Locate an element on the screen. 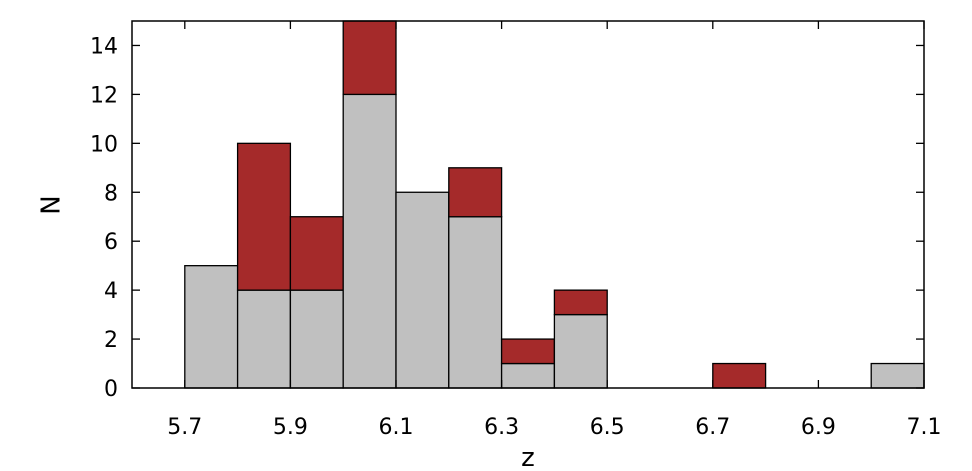  x-tick-labels: 5.7 5.9 6.1 6.3 6.5 6.7 6.9 7.1 is located at coordinates (554, 427).